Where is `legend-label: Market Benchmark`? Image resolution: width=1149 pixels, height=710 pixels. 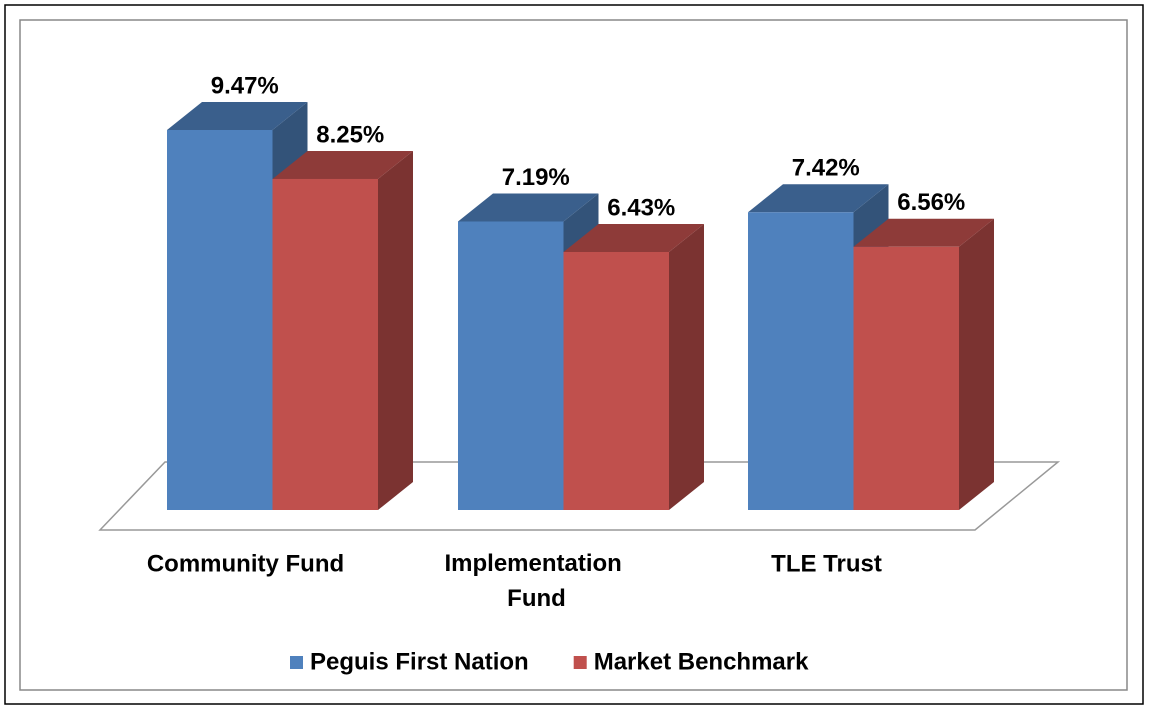
legend-label: Market Benchmark is located at coordinates (701, 661).